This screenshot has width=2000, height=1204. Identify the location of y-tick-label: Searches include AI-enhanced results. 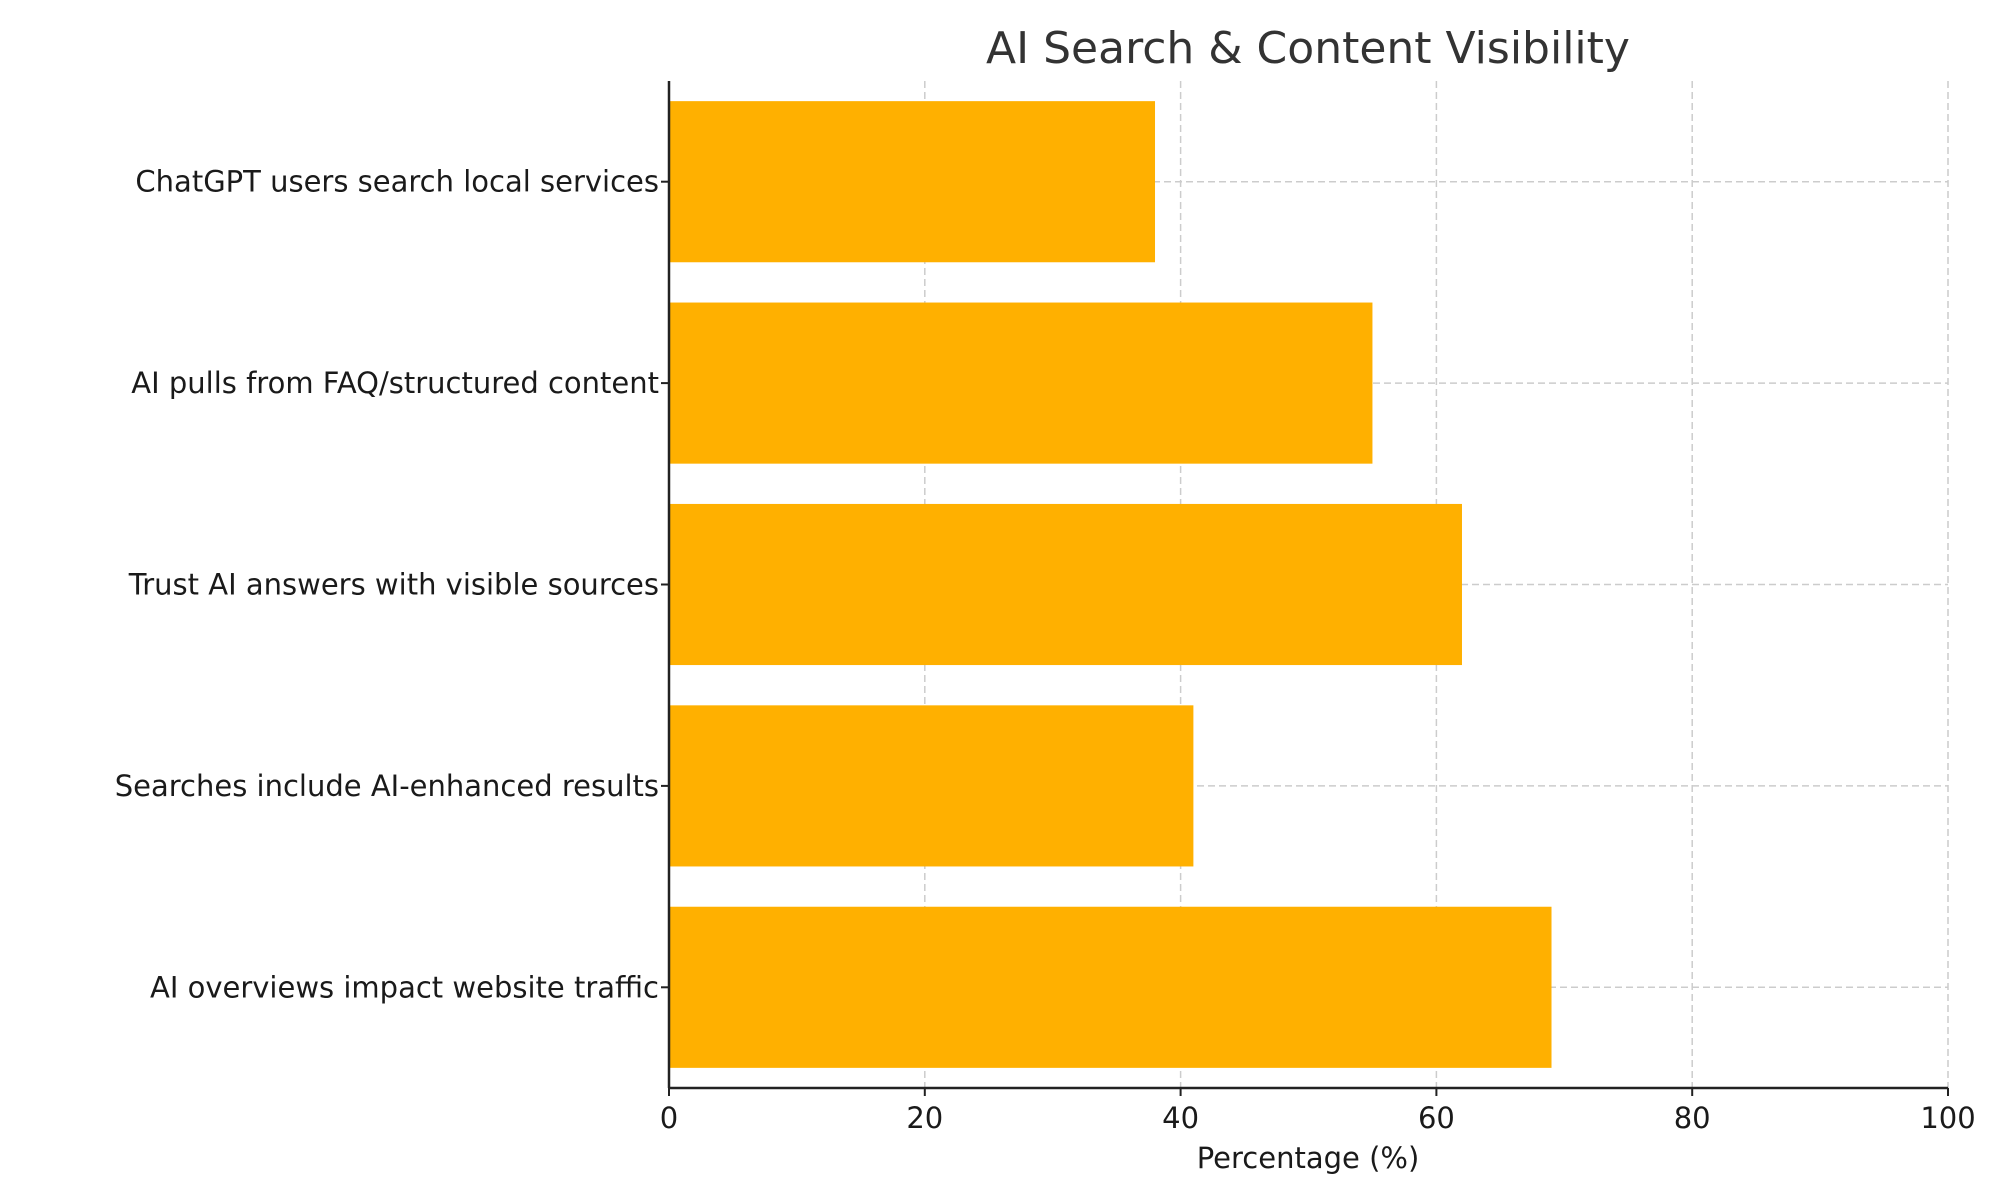
(387, 786).